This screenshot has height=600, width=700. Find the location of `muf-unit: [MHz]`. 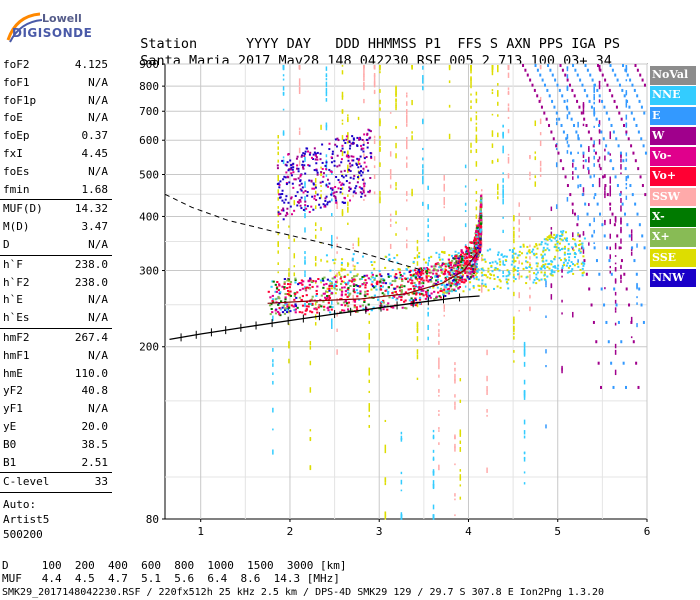

muf-unit: [MHz] is located at coordinates (323, 578).